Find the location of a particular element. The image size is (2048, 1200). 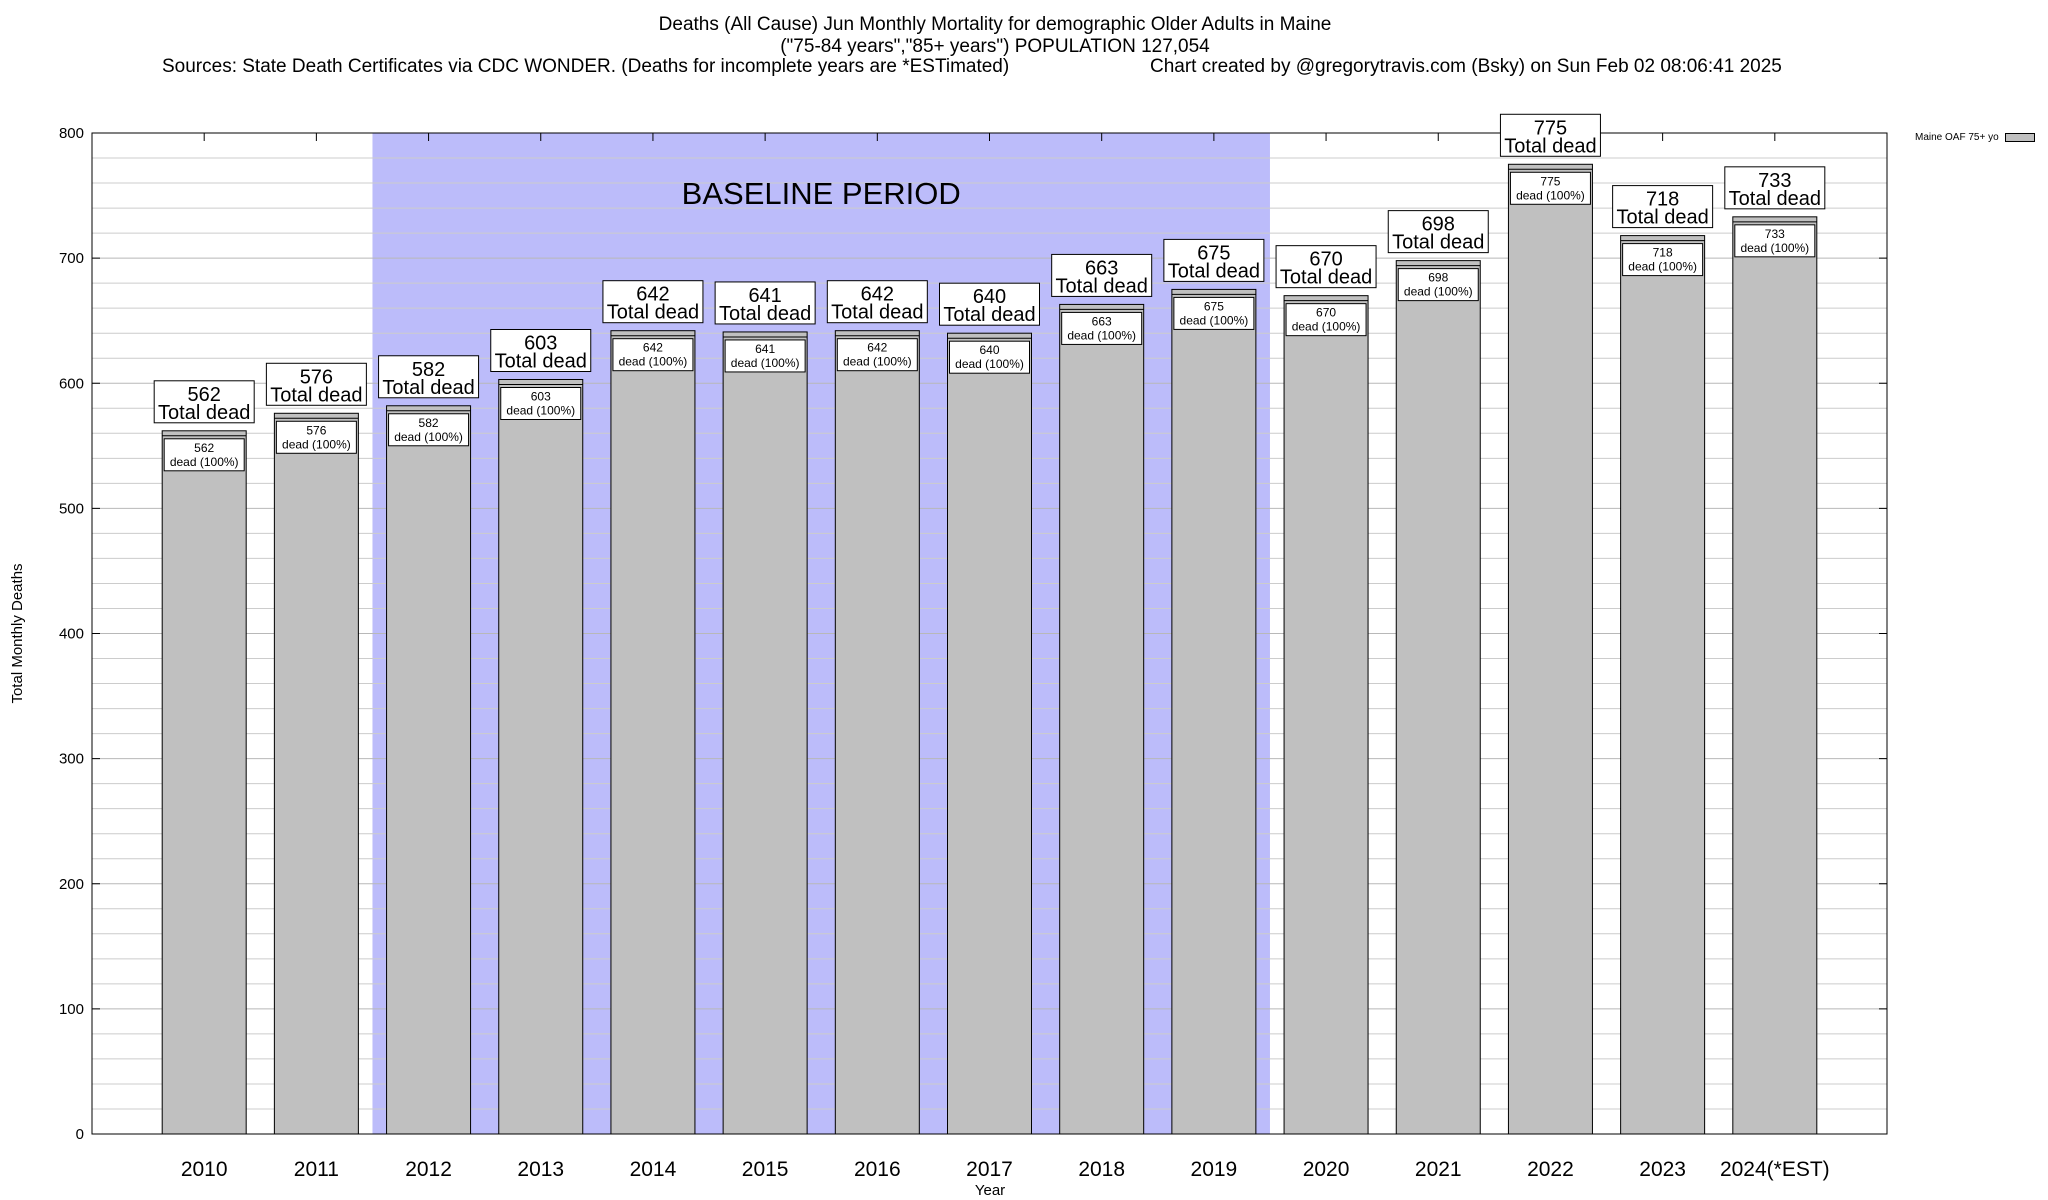

x-tick-label: 2019 is located at coordinates (1214, 1169).